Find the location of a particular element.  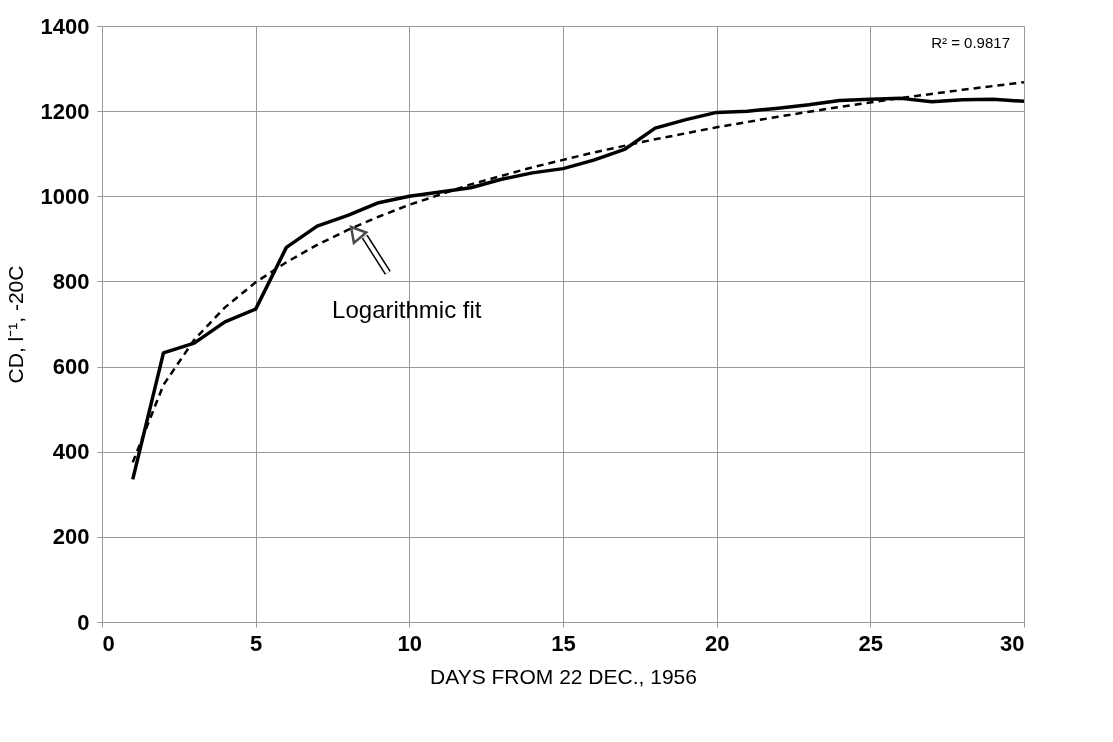

x-tick-label: 0 is located at coordinates (108, 643).